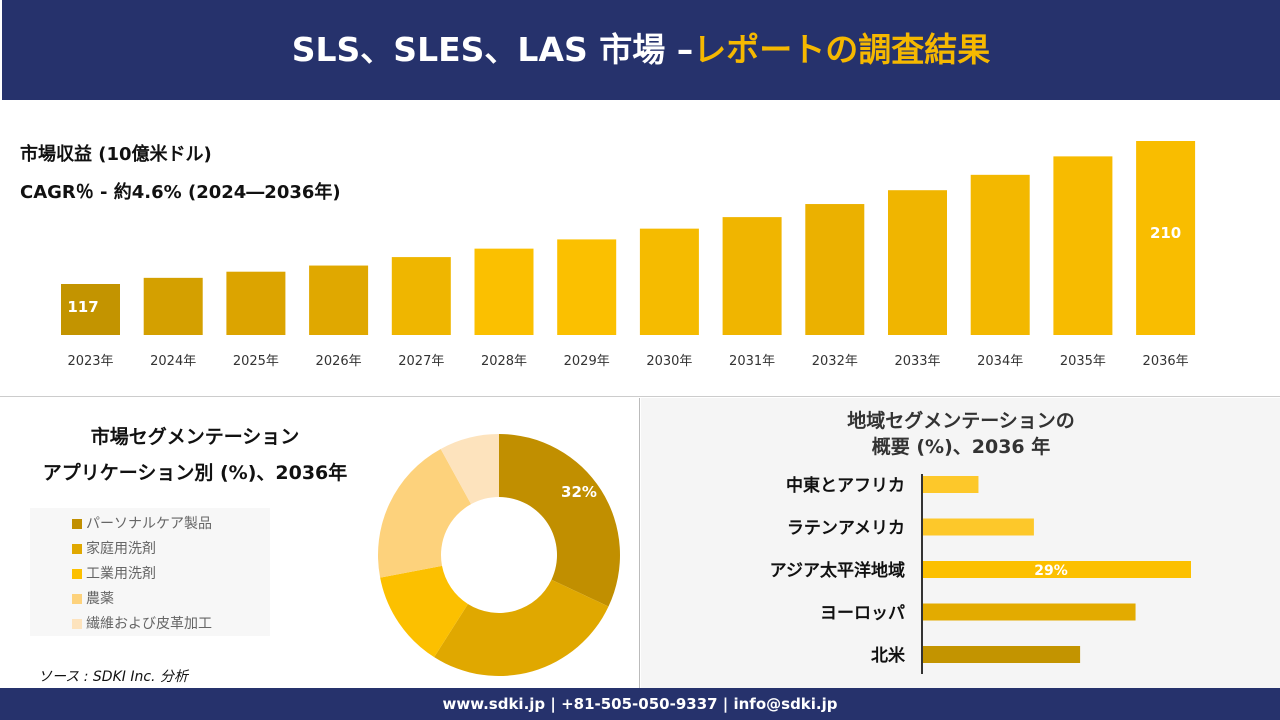 This screenshot has width=1280, height=720. Describe the element at coordinates (171, 599) in the screenshot. I see `legend-item: 農薬` at that location.